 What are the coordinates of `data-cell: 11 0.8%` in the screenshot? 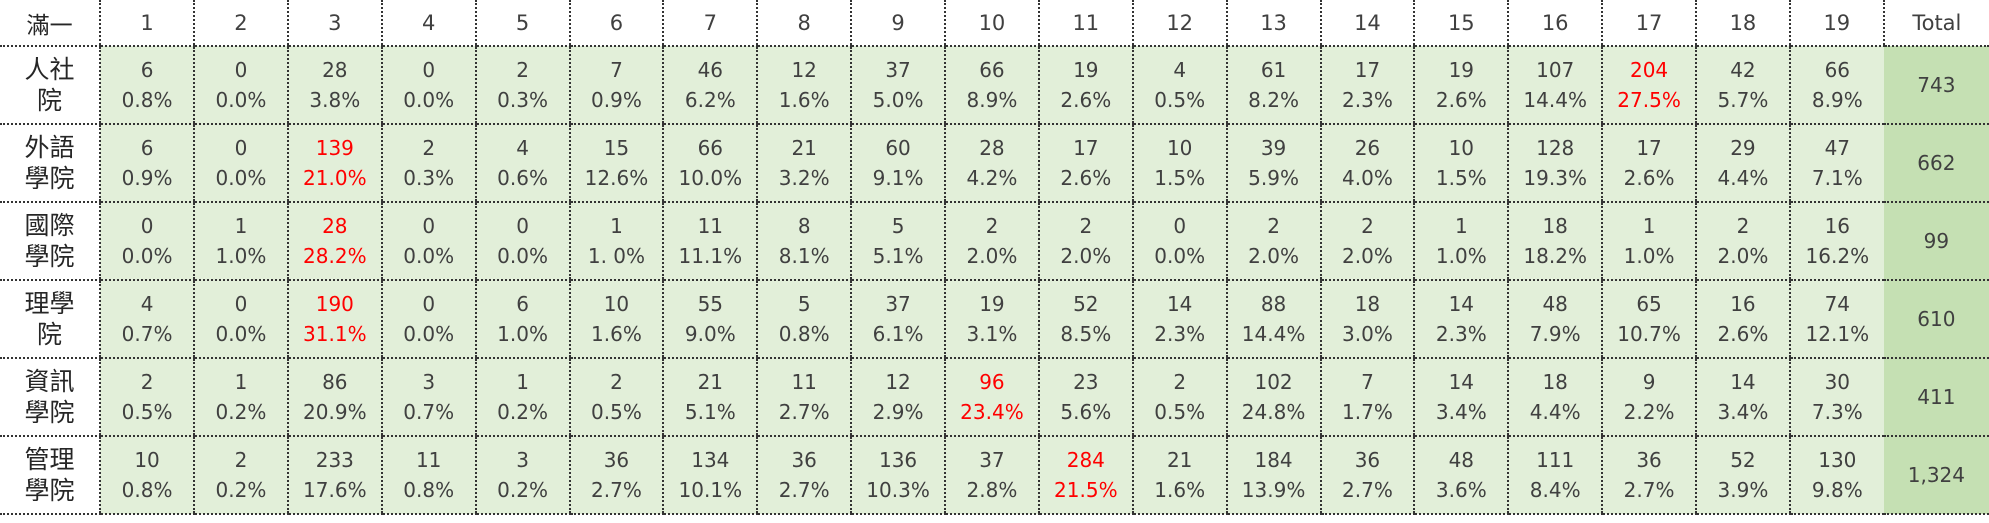 It's located at (428, 475).